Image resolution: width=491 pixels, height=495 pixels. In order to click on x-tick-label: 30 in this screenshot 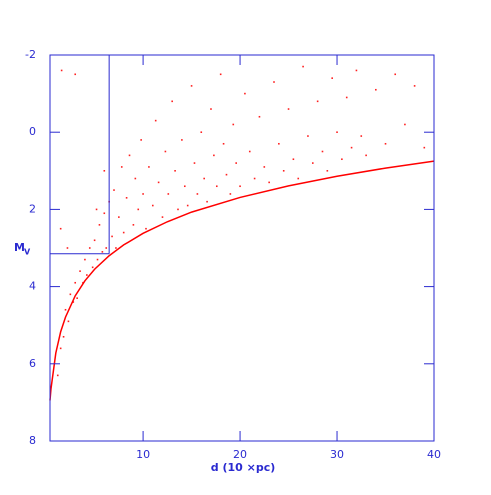, I will do `click(337, 454)`.